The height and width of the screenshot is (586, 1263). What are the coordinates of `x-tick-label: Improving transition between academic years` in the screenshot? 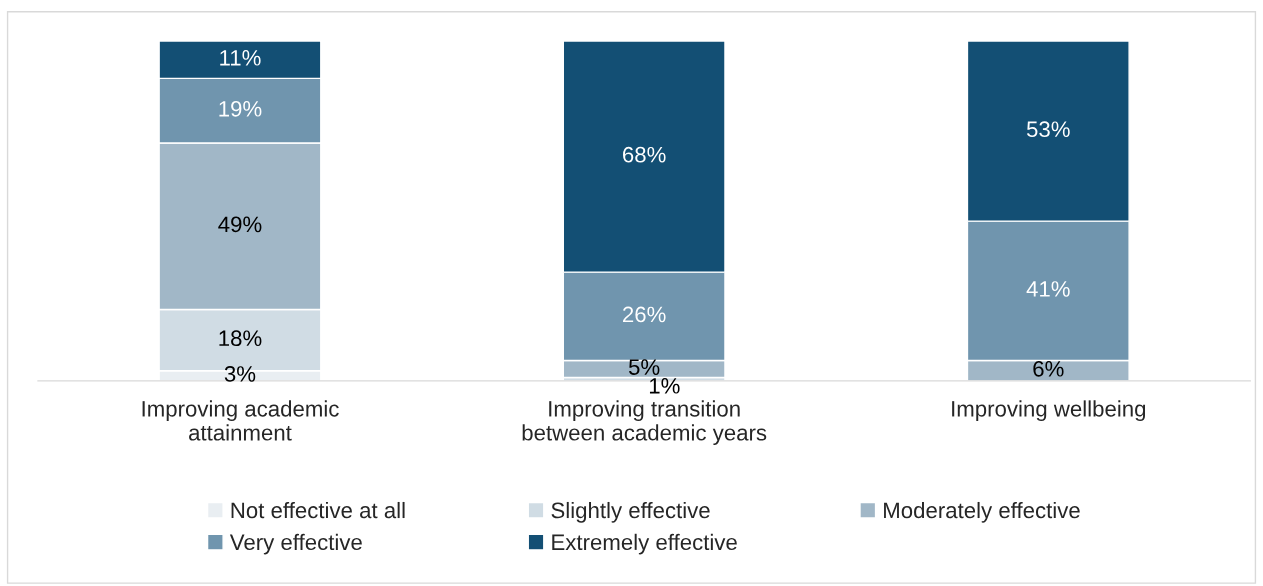 It's located at (644, 422).